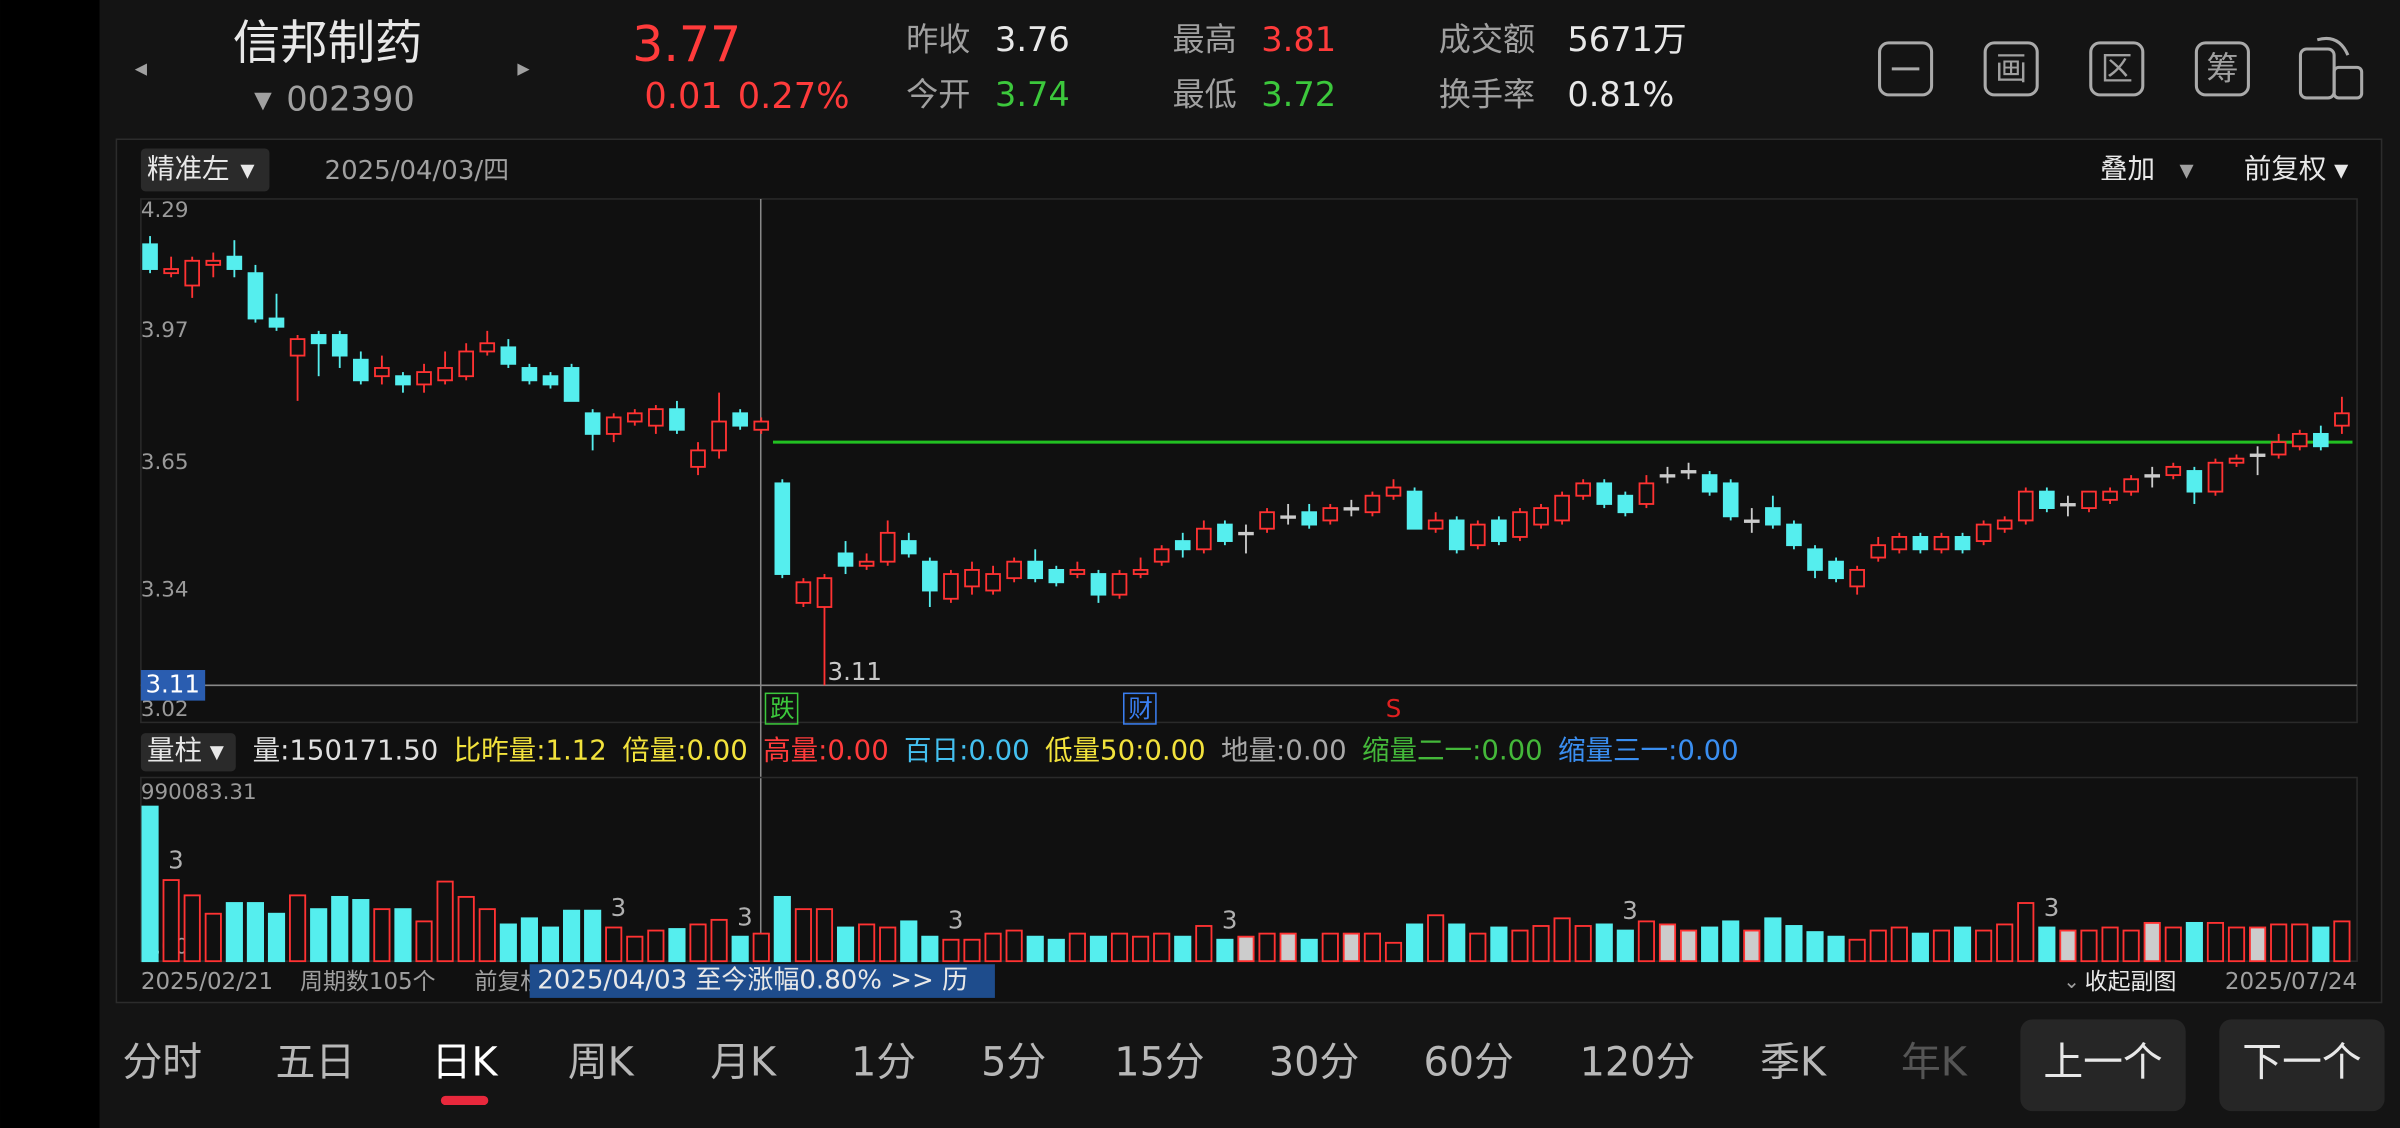 The height and width of the screenshot is (1128, 2400). Describe the element at coordinates (363, 750) in the screenshot. I see `indicator-value: 150171.50` at that location.